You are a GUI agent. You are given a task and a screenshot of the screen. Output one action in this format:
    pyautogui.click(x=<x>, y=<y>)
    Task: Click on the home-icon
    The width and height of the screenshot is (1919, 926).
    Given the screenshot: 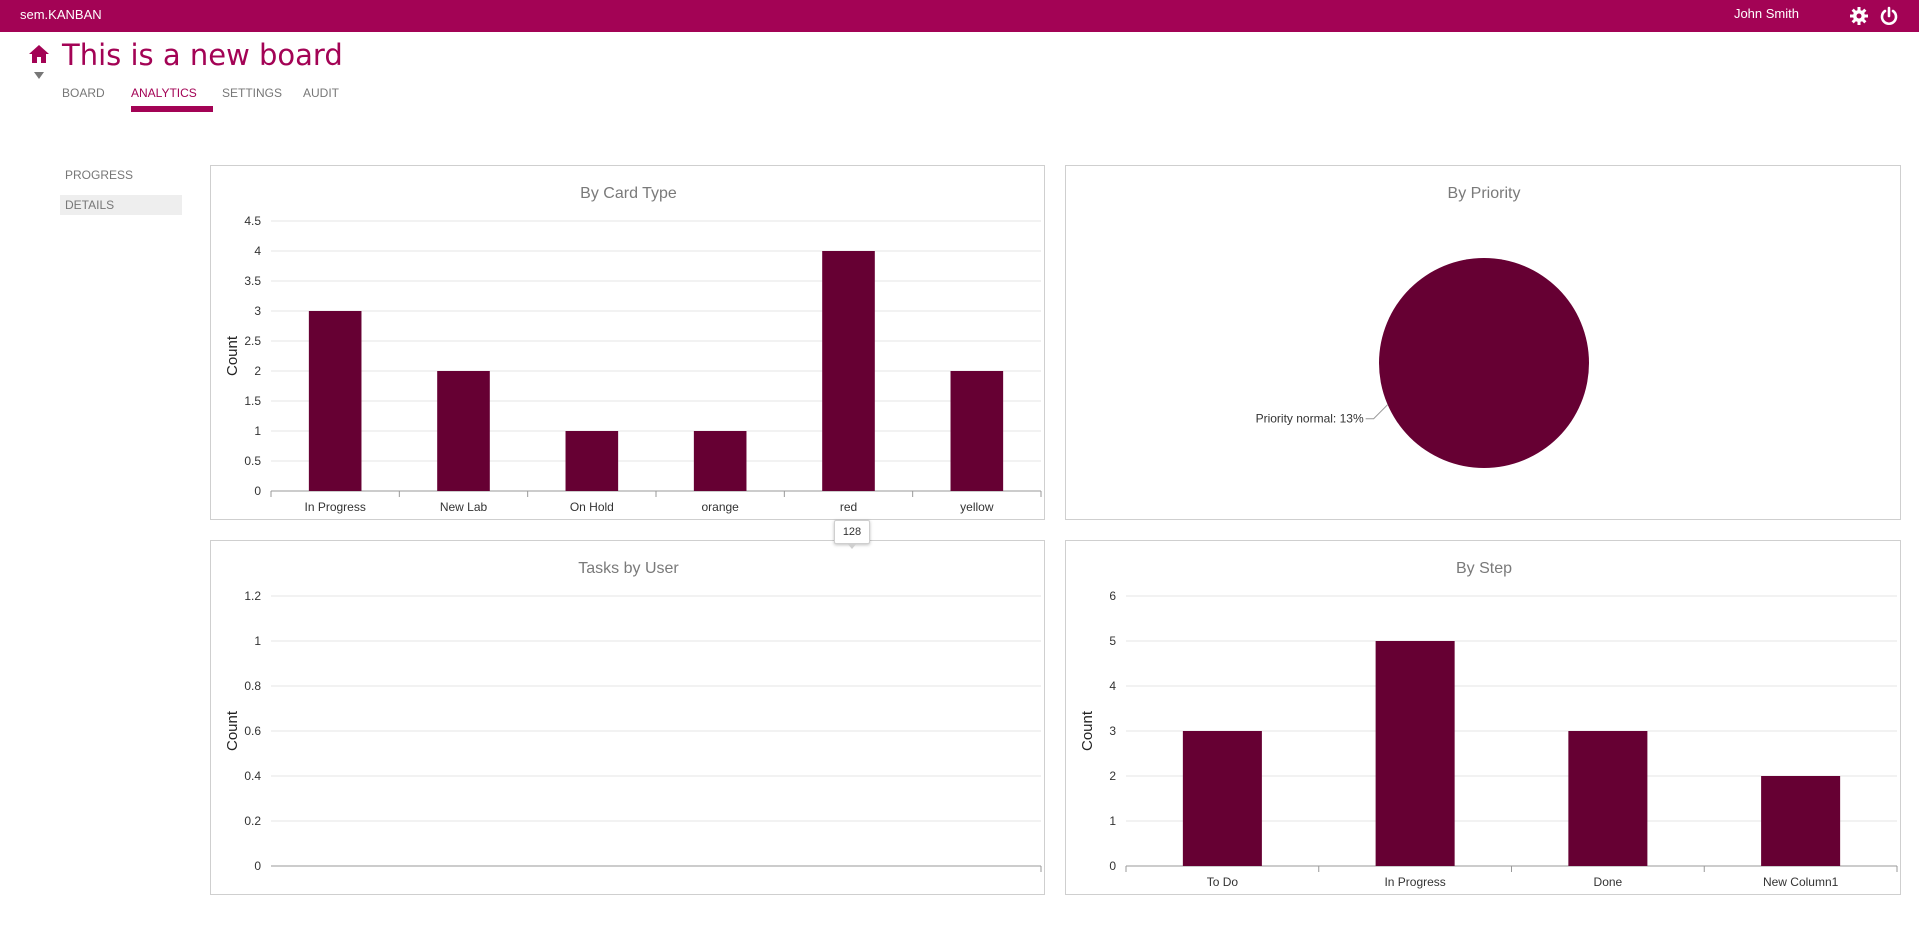 What is the action you would take?
    pyautogui.click(x=39, y=54)
    